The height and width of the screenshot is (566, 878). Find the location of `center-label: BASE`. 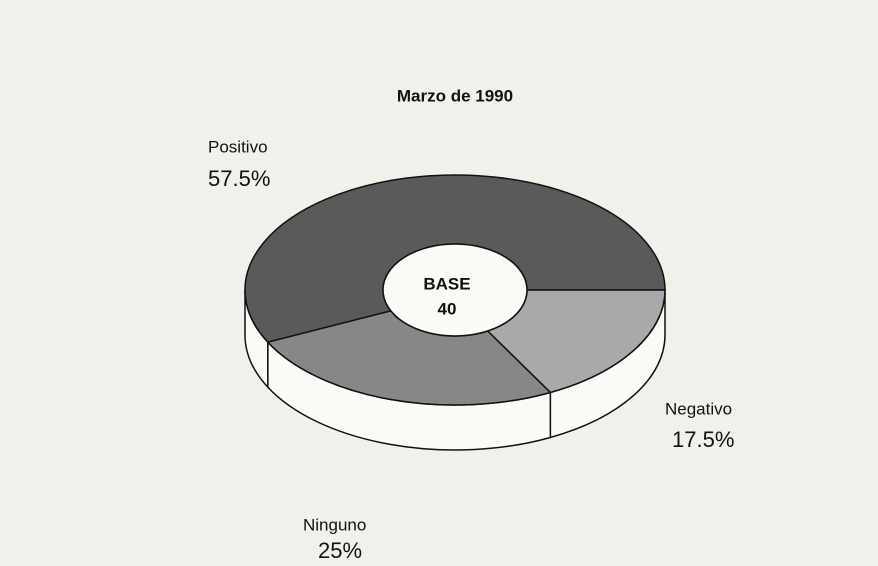

center-label: BASE is located at coordinates (446, 283).